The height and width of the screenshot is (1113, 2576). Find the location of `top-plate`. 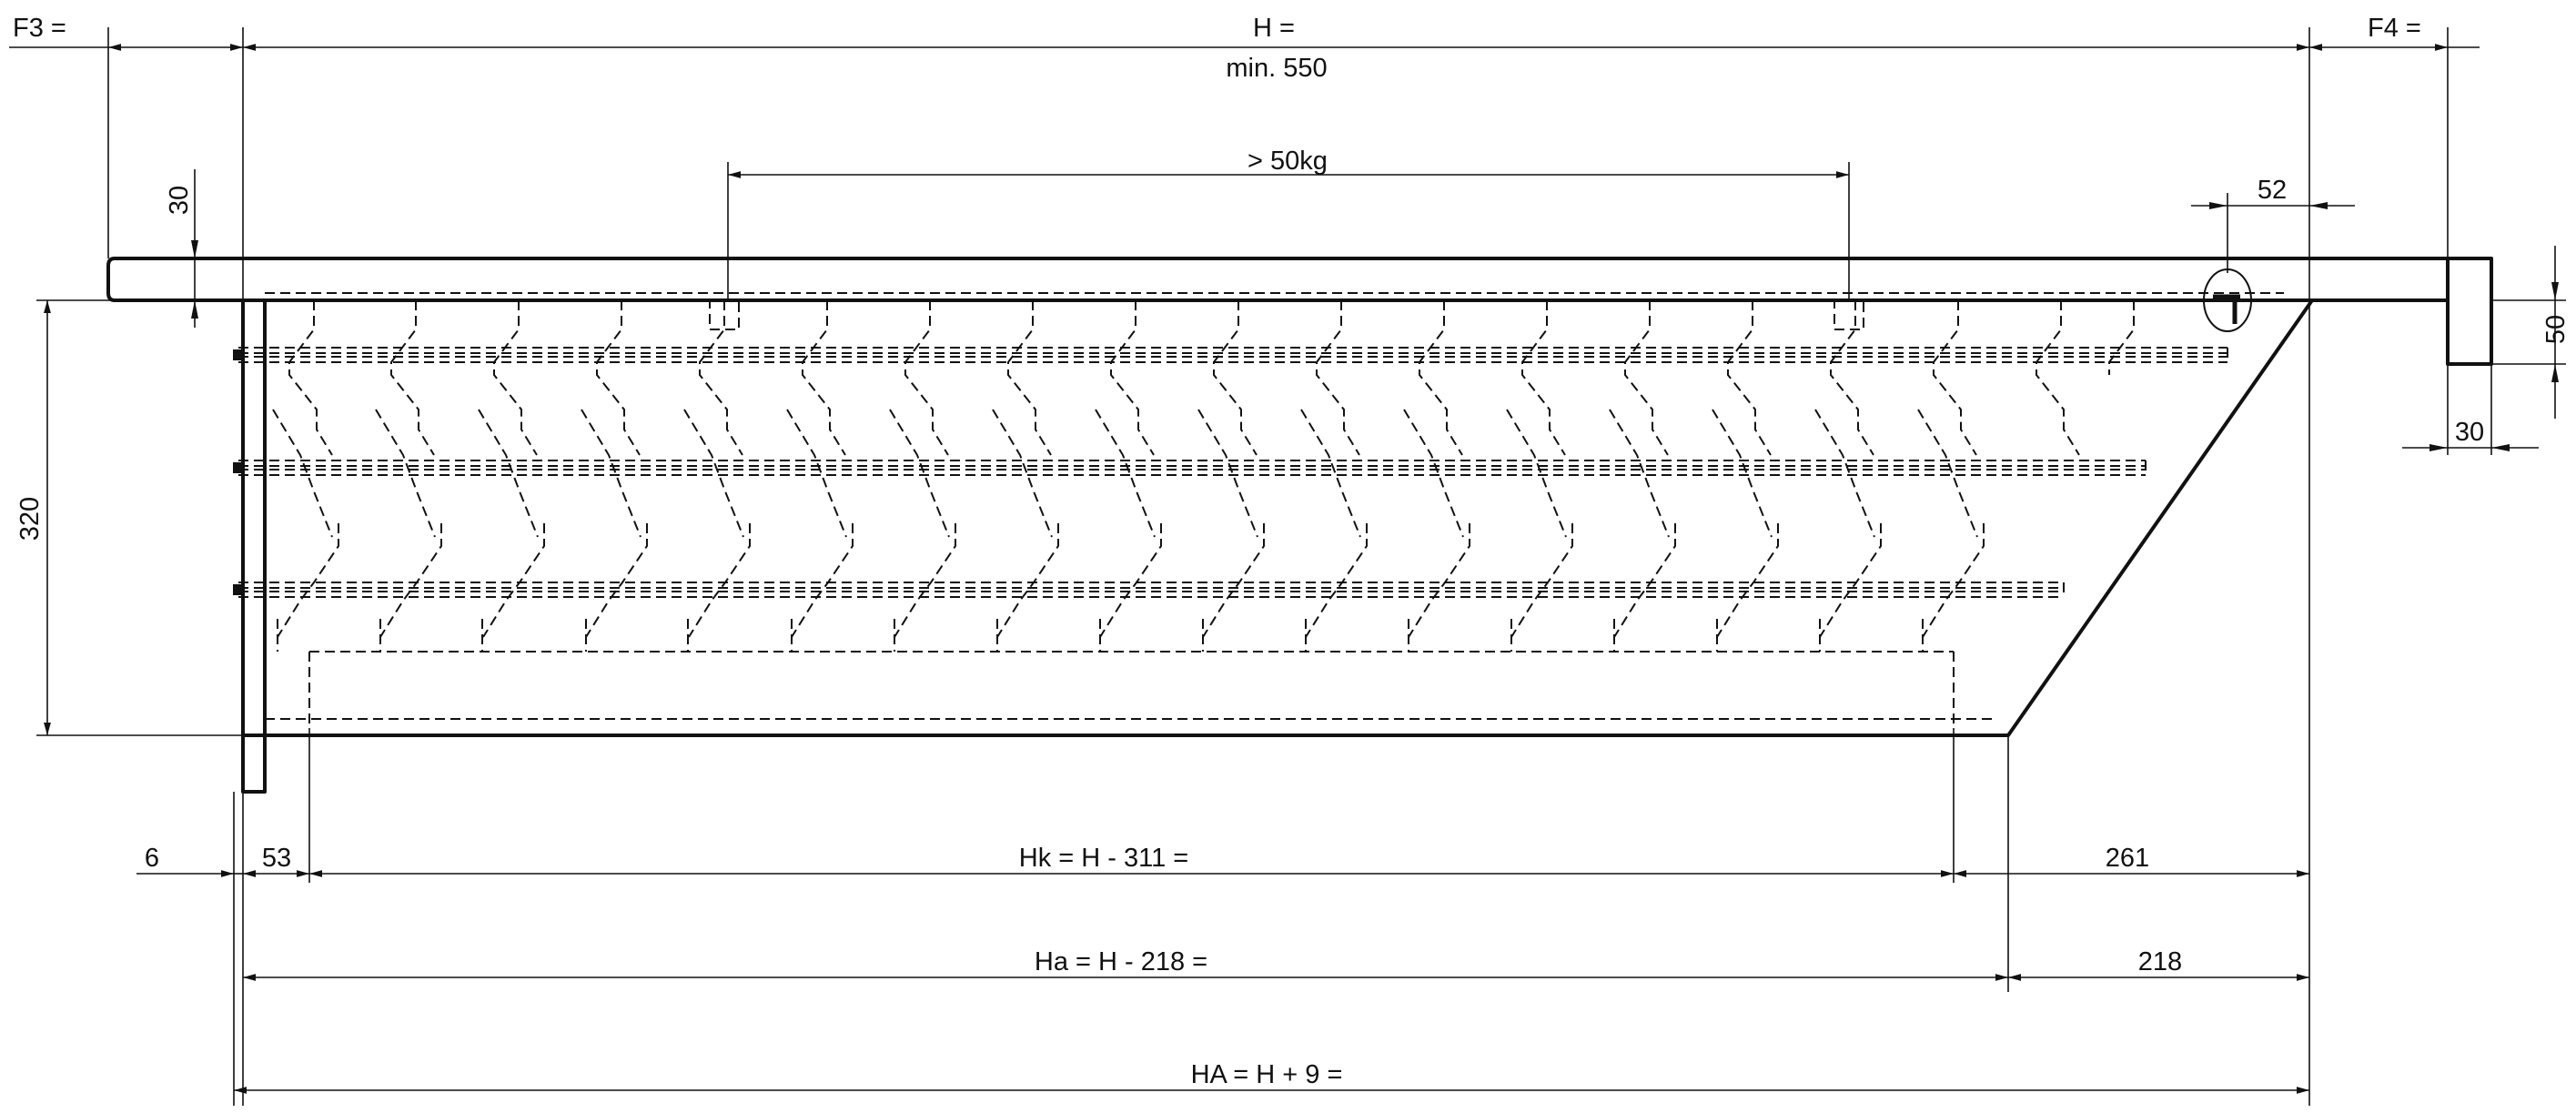

top-plate is located at coordinates (1278, 279).